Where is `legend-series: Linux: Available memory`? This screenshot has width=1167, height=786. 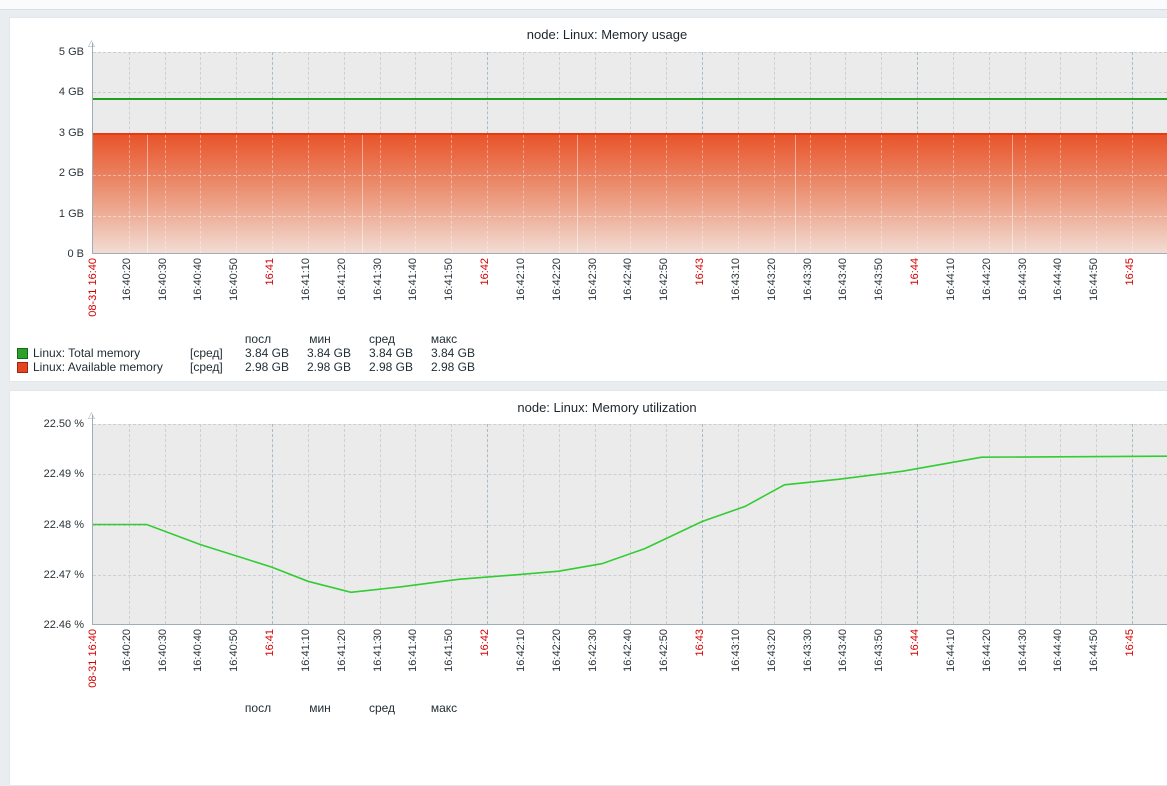
legend-series: Linux: Available memory is located at coordinates (103, 367).